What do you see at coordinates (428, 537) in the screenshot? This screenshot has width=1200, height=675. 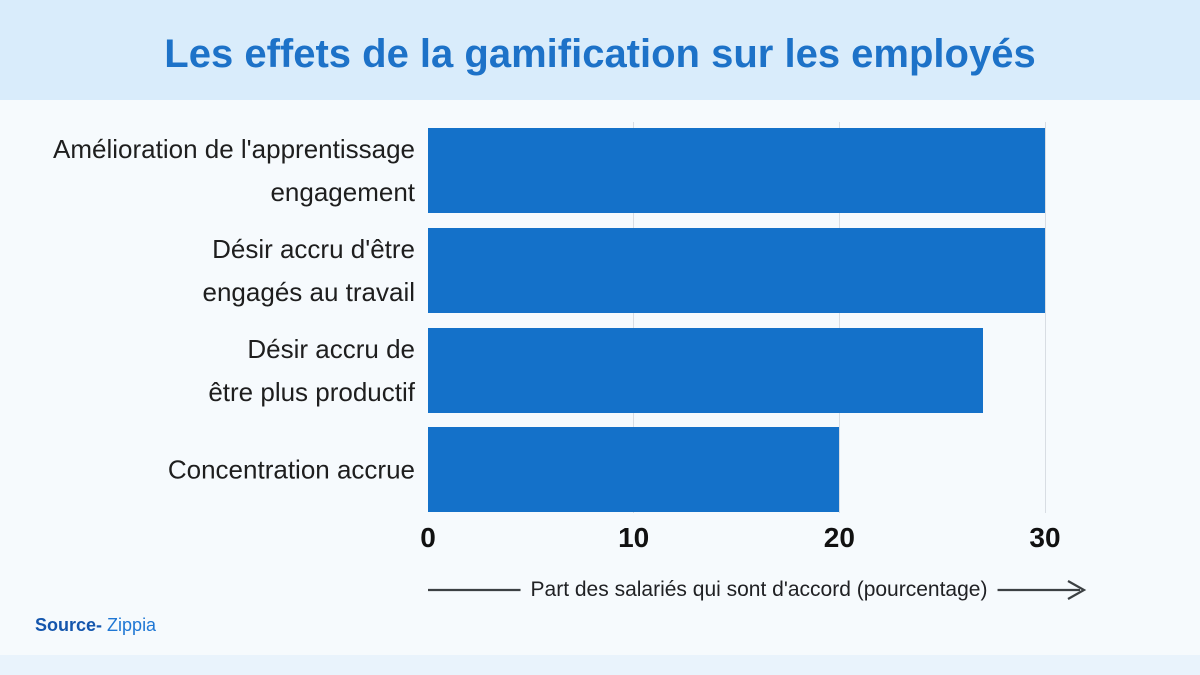 I see `x-tick-0: 0` at bounding box center [428, 537].